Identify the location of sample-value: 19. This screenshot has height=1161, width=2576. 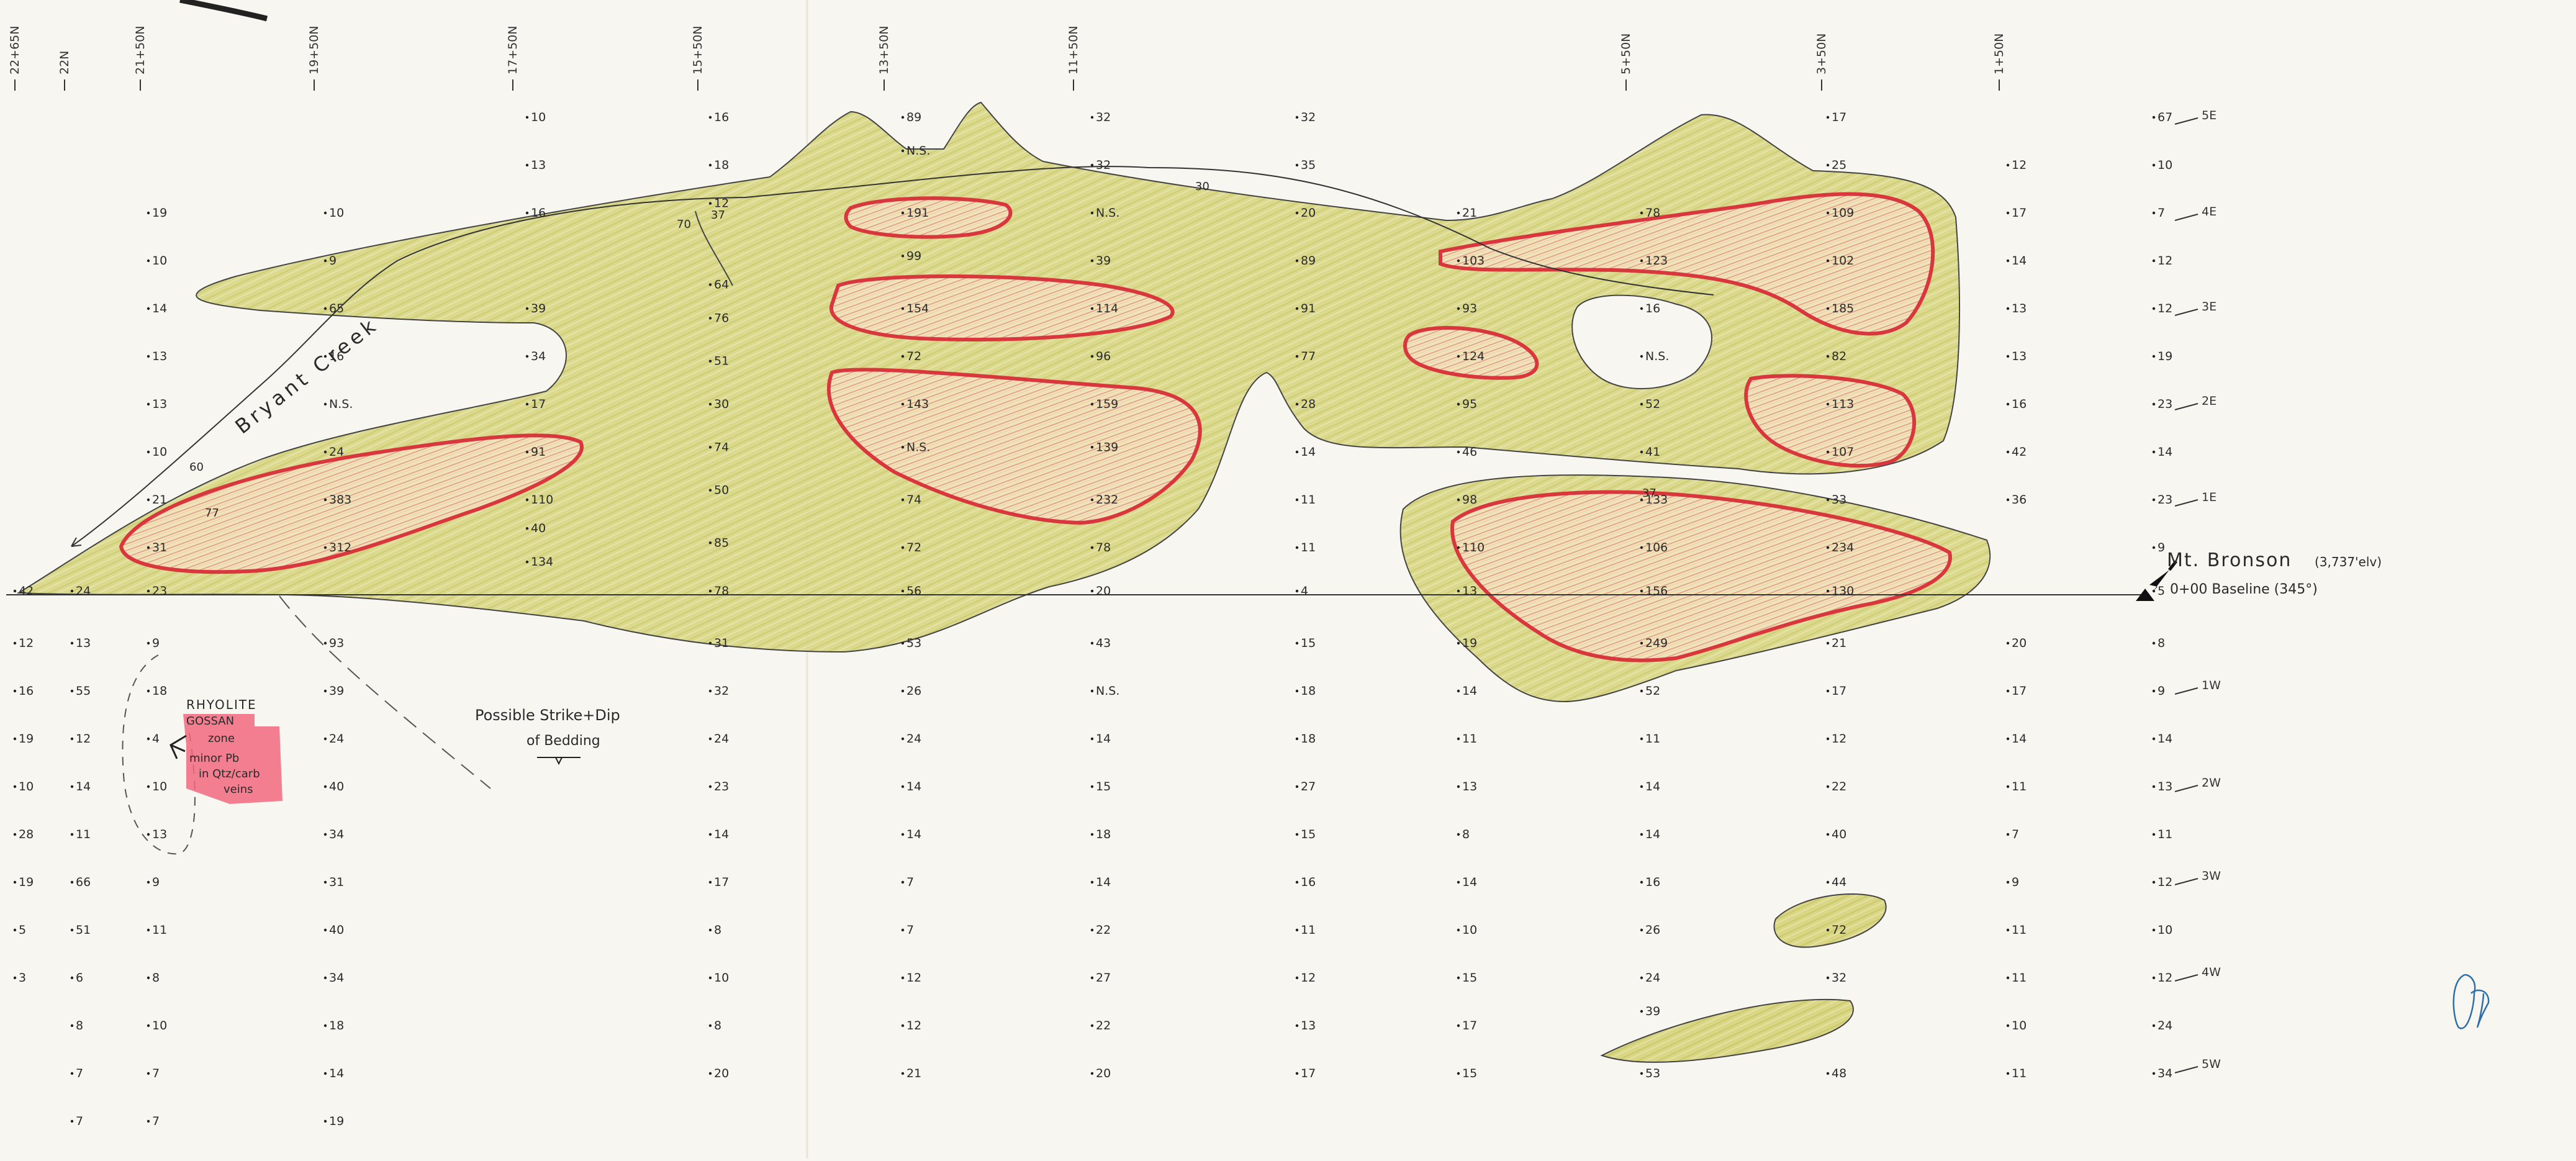
(1469, 643).